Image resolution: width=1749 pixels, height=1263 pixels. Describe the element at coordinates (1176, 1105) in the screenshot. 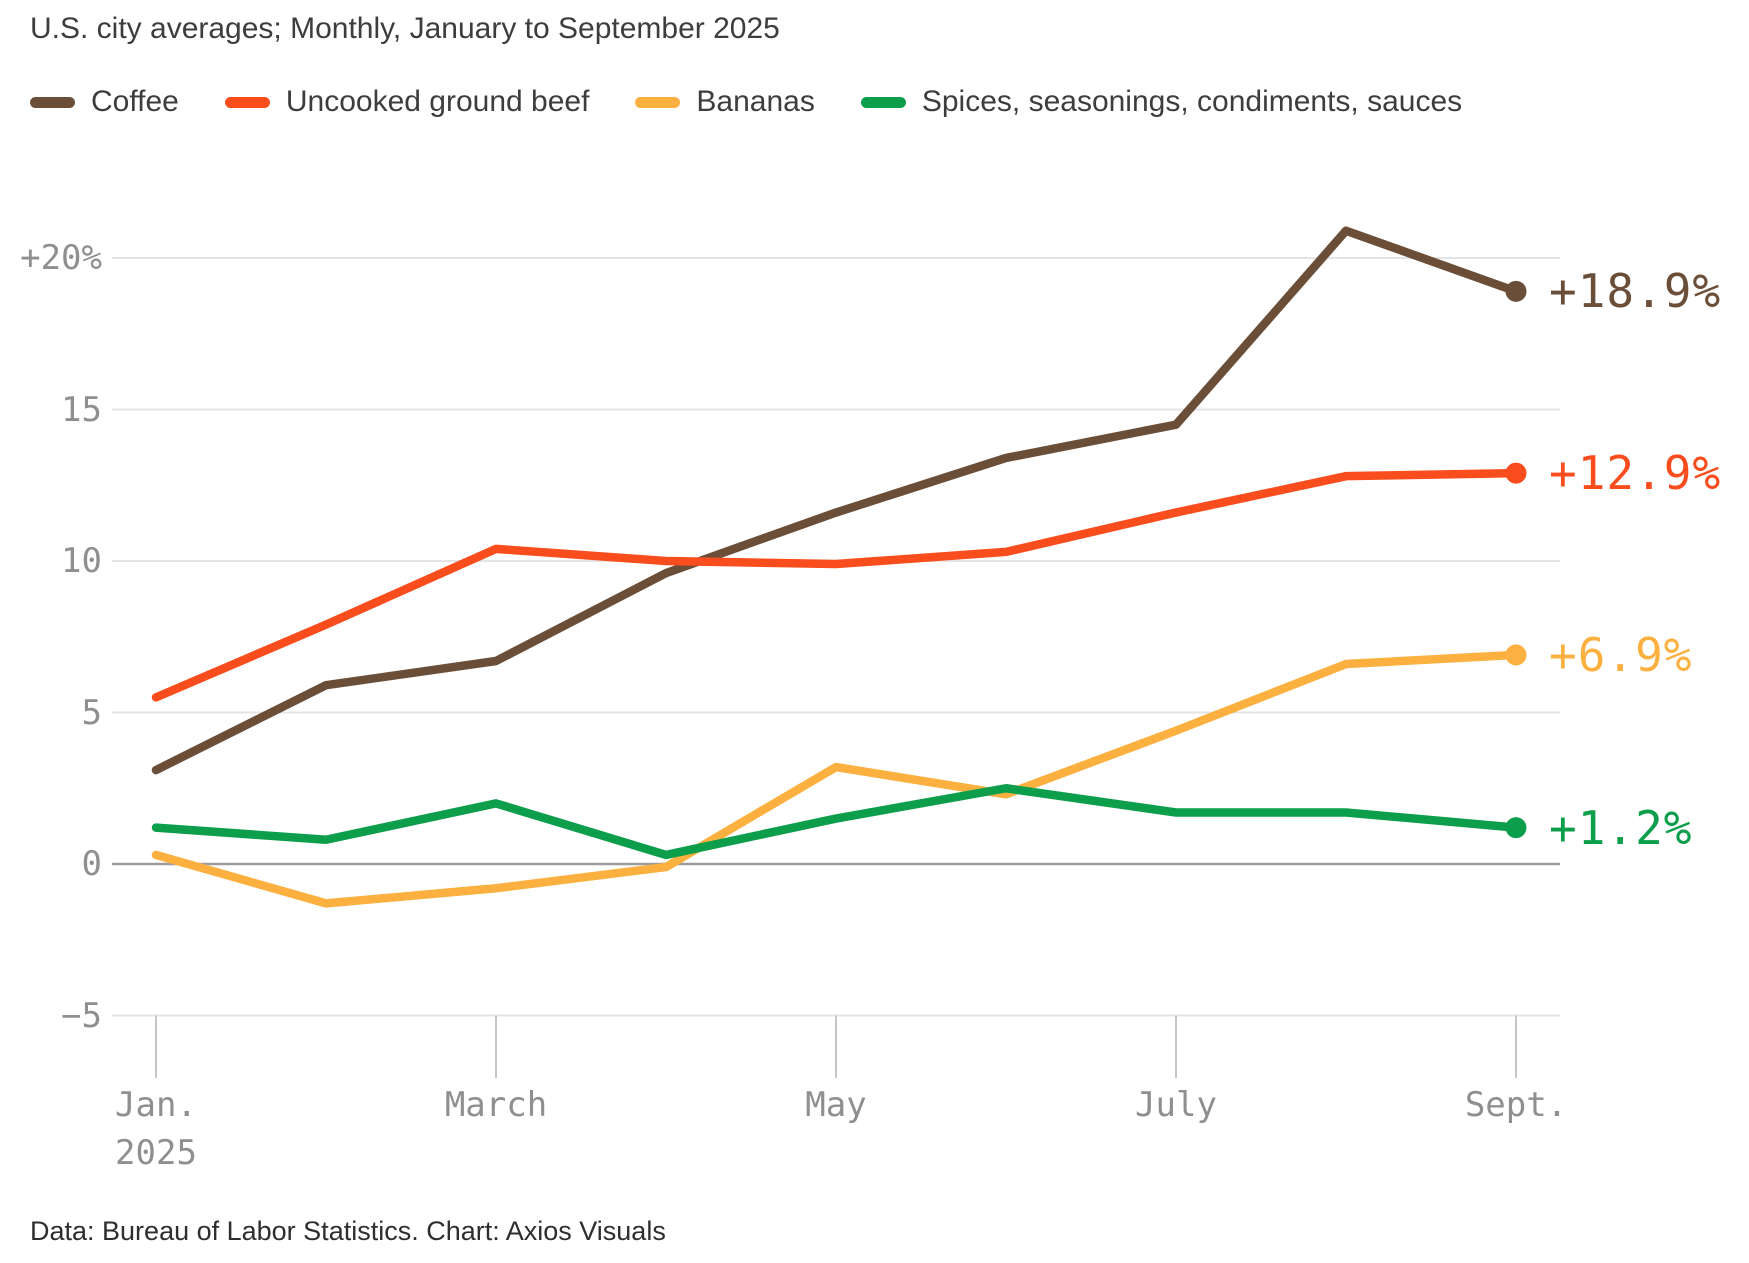

I see `x-axis-label: July` at that location.